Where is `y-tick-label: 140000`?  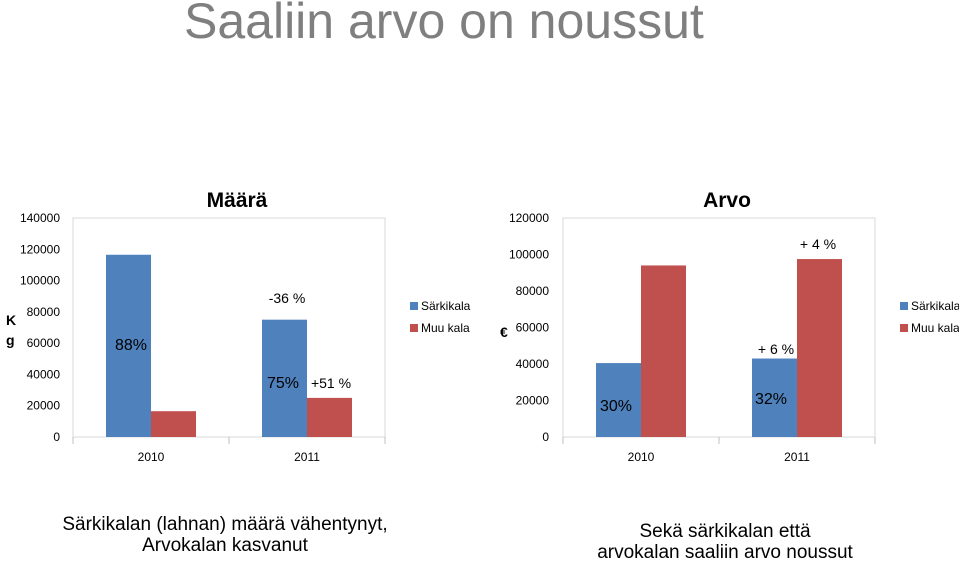 y-tick-label: 140000 is located at coordinates (40, 218).